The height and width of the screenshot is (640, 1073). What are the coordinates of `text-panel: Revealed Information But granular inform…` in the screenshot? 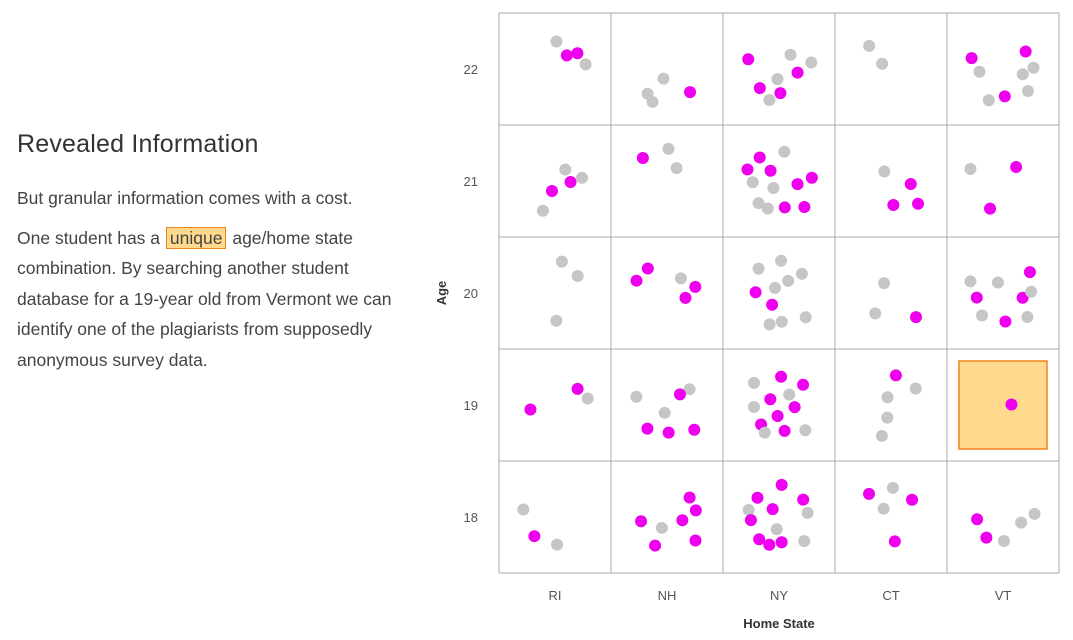 It's located at (217, 257).